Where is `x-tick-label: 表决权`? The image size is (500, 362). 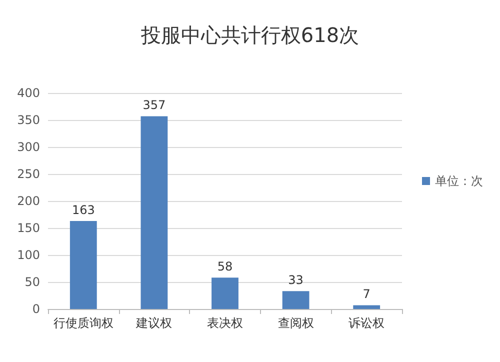
x-tick-label: 表决权 is located at coordinates (225, 323).